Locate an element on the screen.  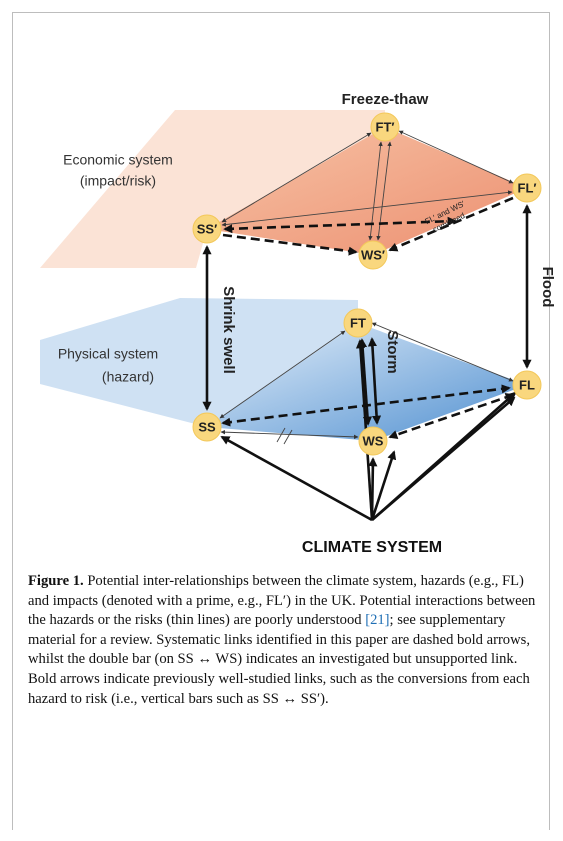
node-label: FT is located at coordinates (358, 322).